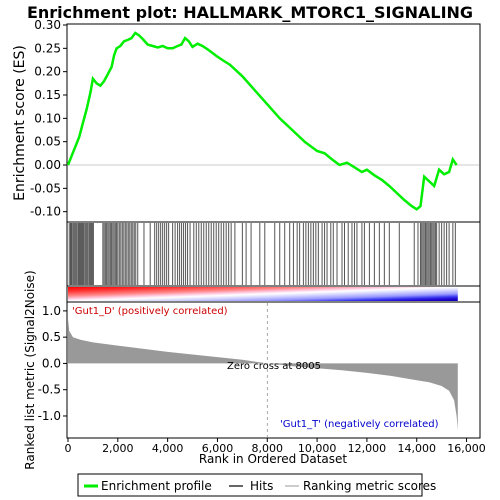  Describe the element at coordinates (118, 448) in the screenshot. I see `x-tick-label: 2,000` at that location.